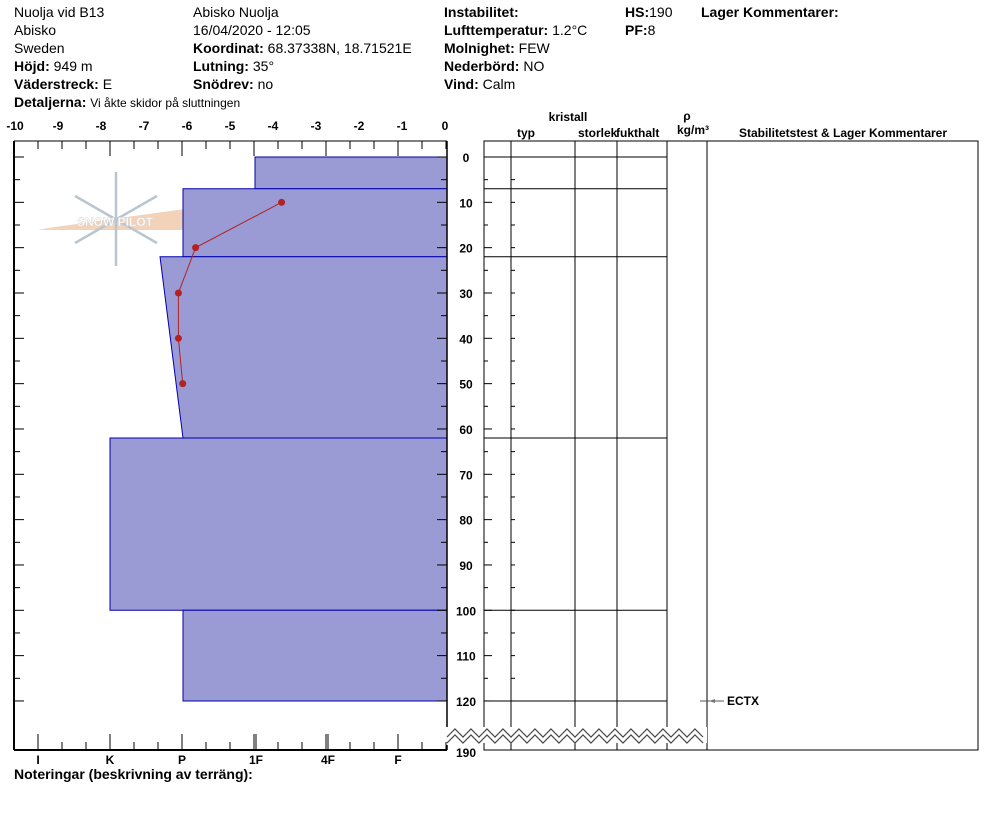 Image resolution: width=994 pixels, height=840 pixels. What do you see at coordinates (35, 30) in the screenshot?
I see `region: Abisko` at bounding box center [35, 30].